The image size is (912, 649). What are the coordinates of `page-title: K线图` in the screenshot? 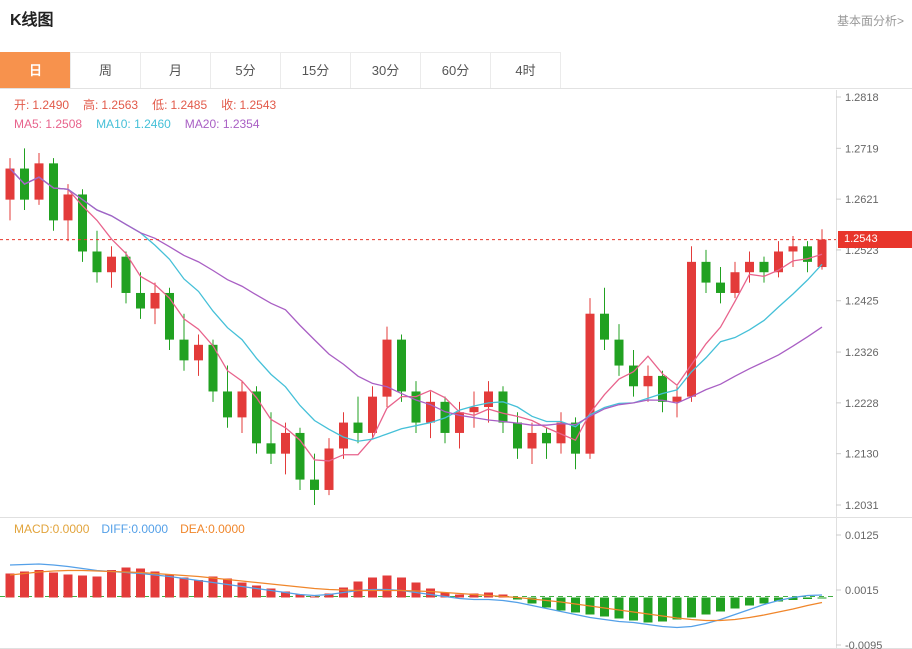 It's located at (32, 20).